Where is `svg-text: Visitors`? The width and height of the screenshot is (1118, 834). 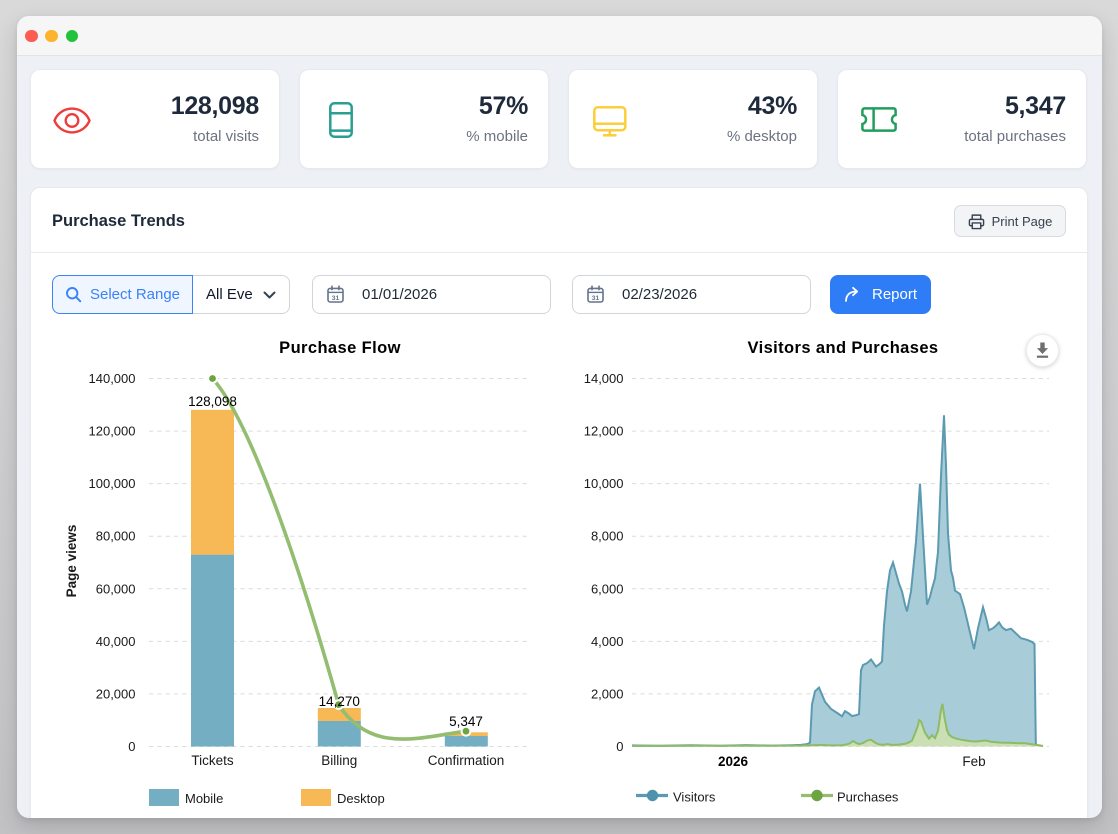 svg-text: Visitors is located at coordinates (694, 797).